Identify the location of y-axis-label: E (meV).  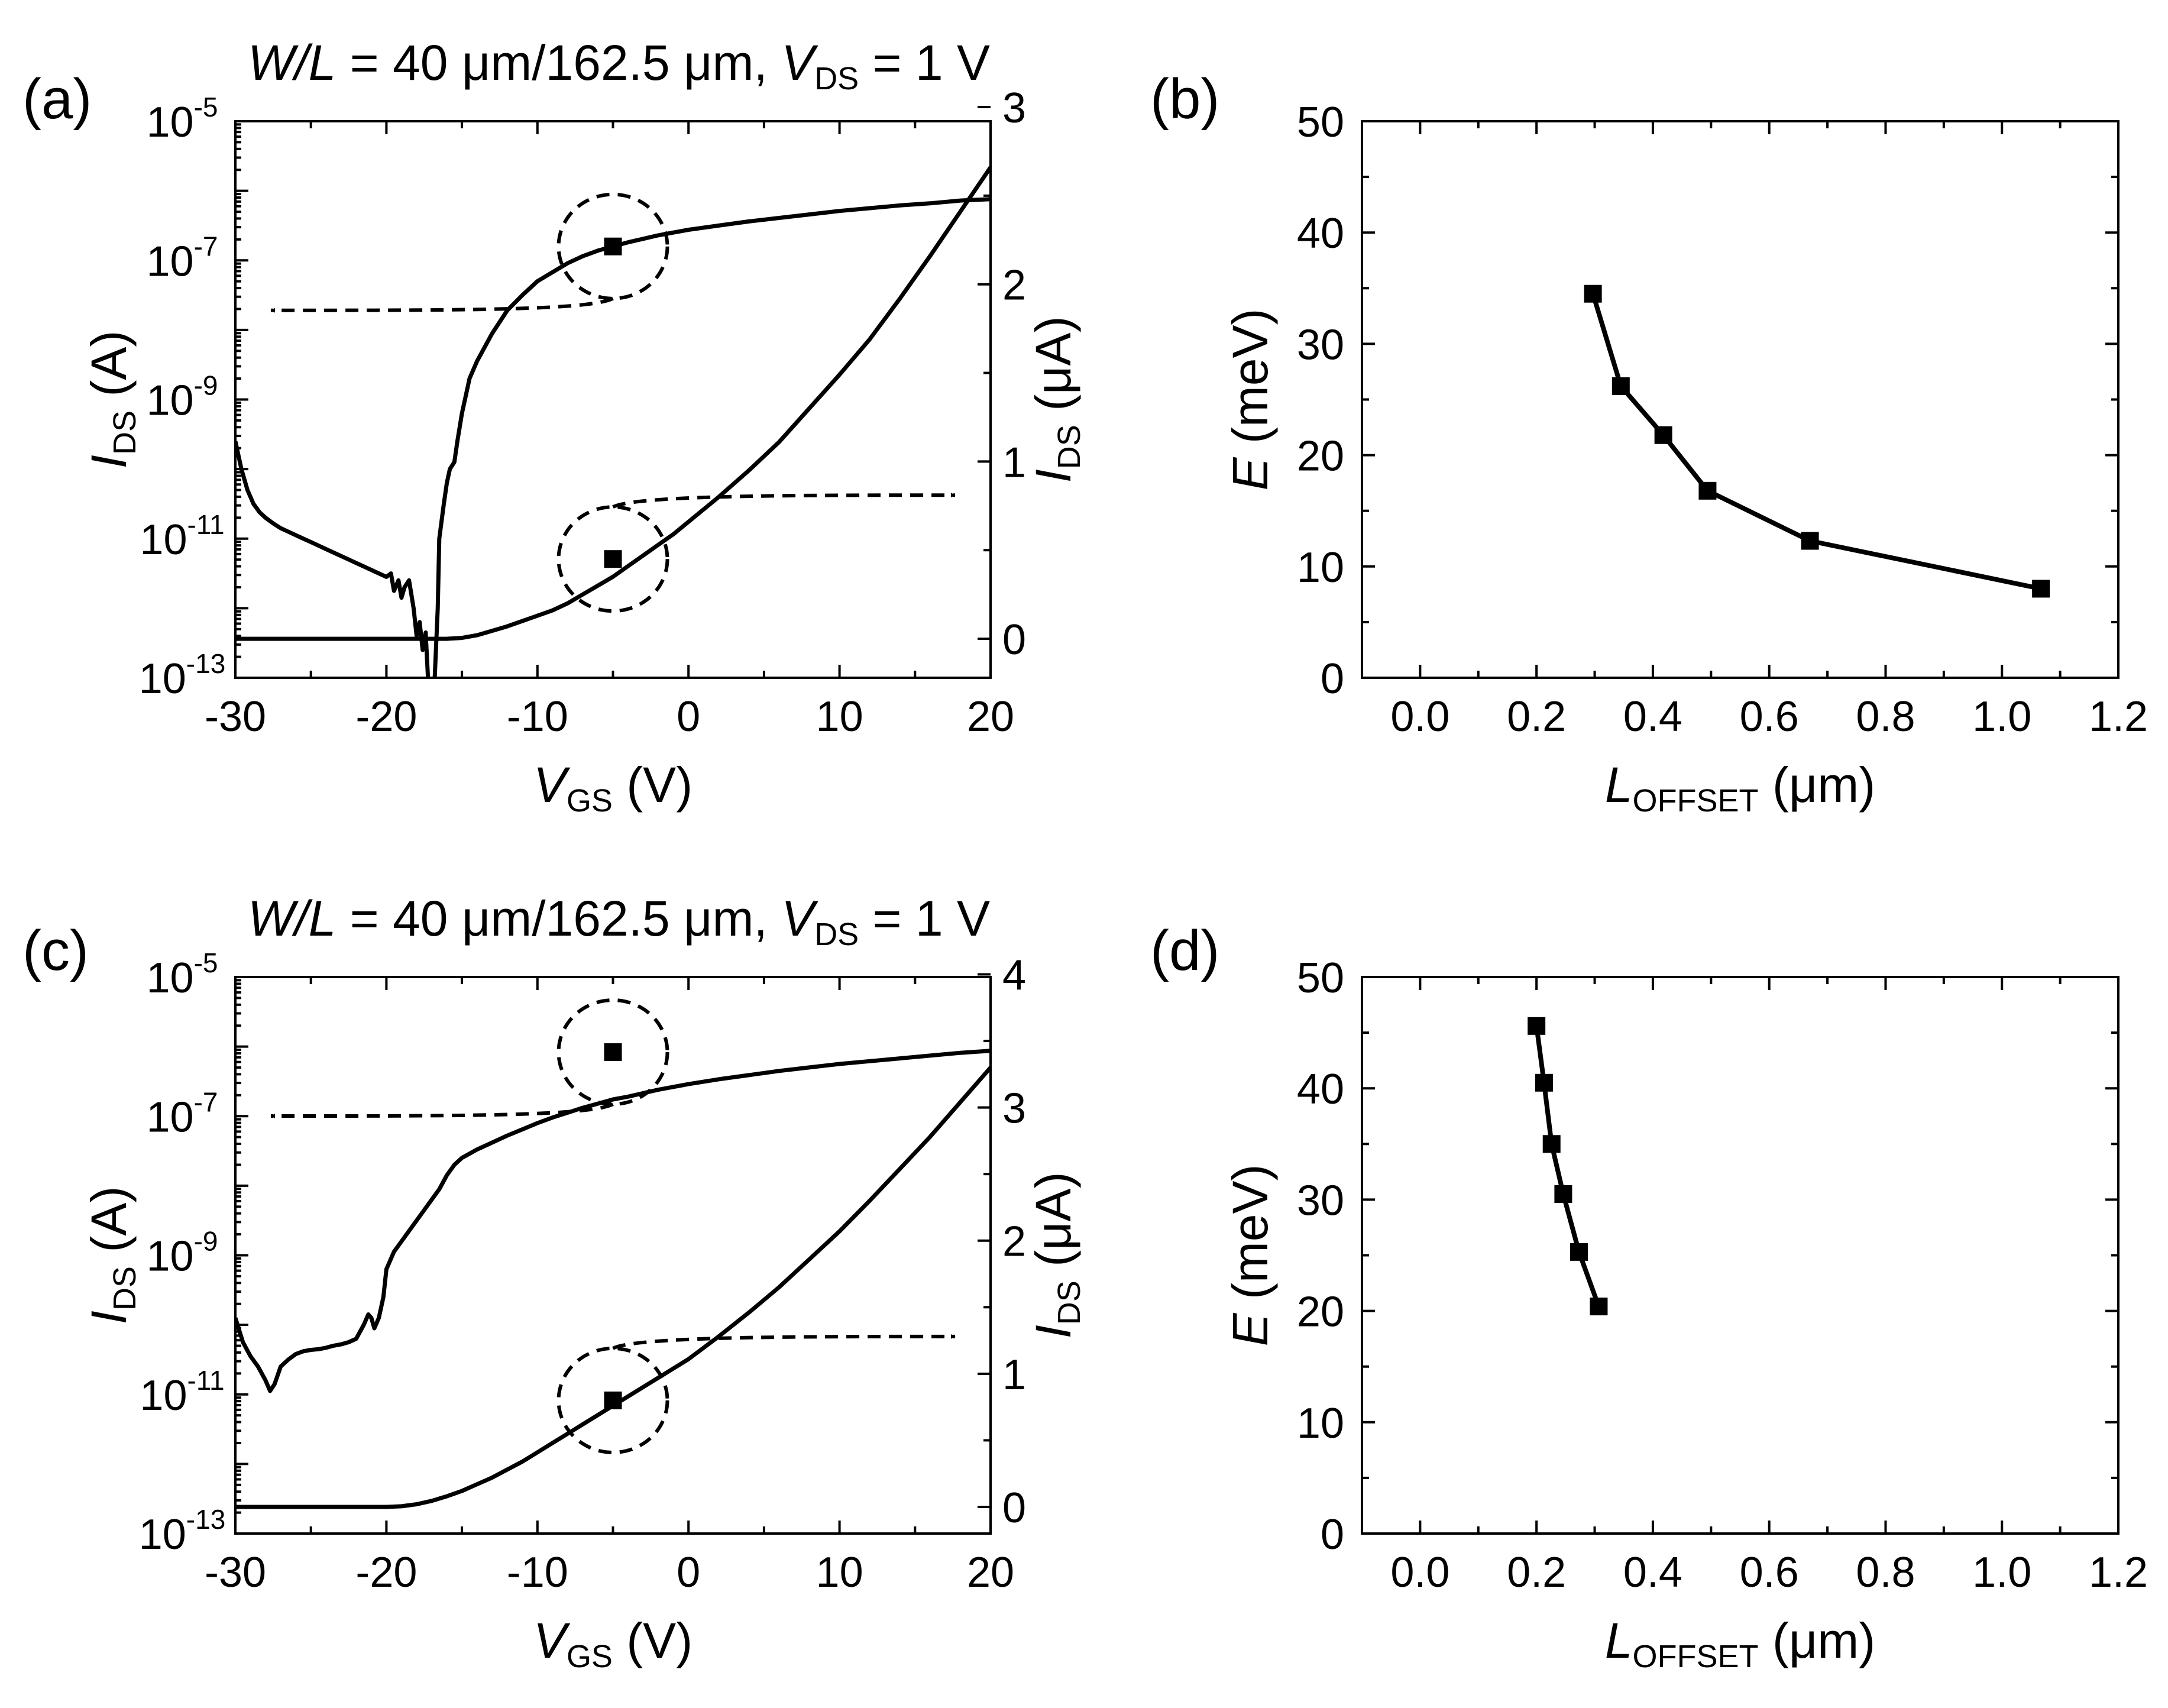
(1250, 399).